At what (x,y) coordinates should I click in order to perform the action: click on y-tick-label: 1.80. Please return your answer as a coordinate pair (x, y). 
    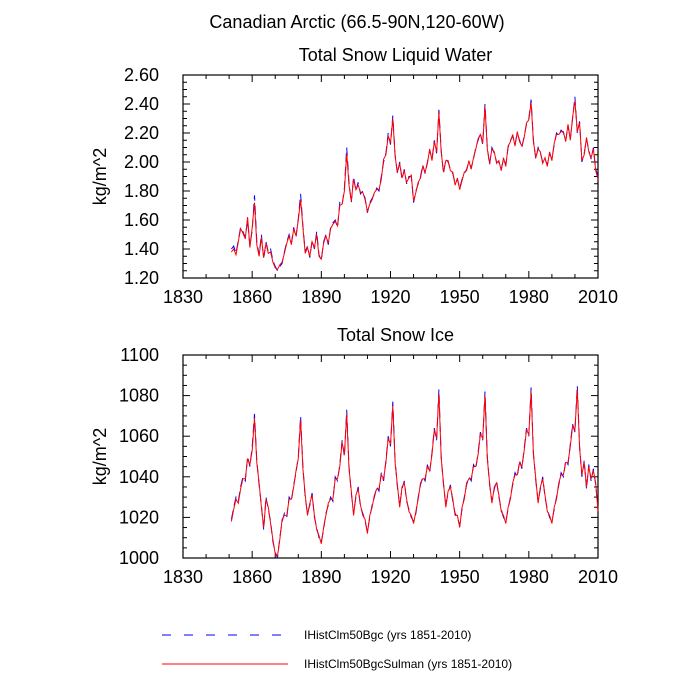
    Looking at the image, I should click on (141, 191).